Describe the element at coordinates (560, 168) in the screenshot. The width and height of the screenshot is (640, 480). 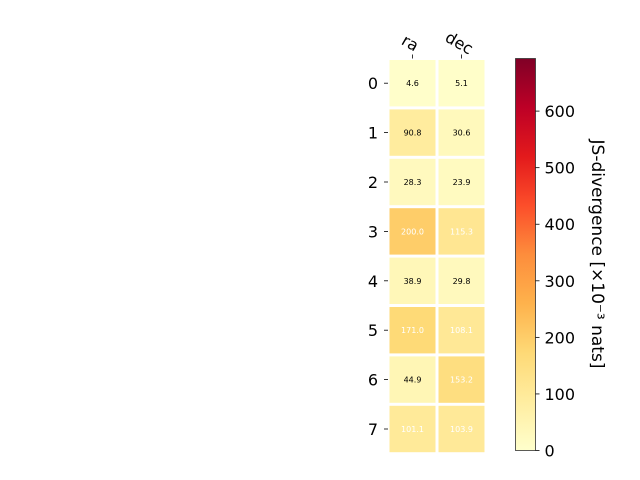
I see `colorbar-tick-label: 500` at that location.